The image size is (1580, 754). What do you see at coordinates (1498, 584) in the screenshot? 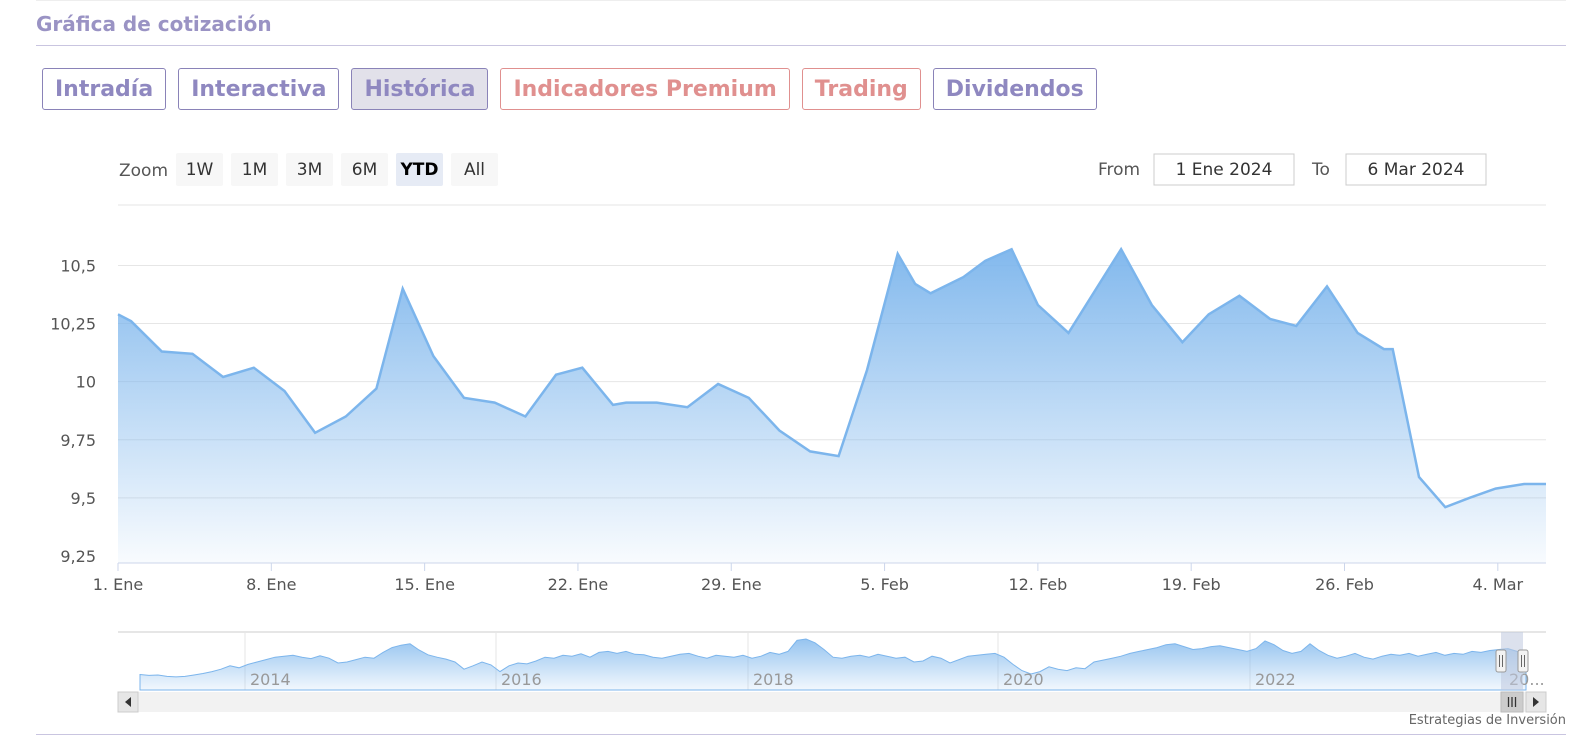
I see `x-tick-label: 4. Mar` at bounding box center [1498, 584].